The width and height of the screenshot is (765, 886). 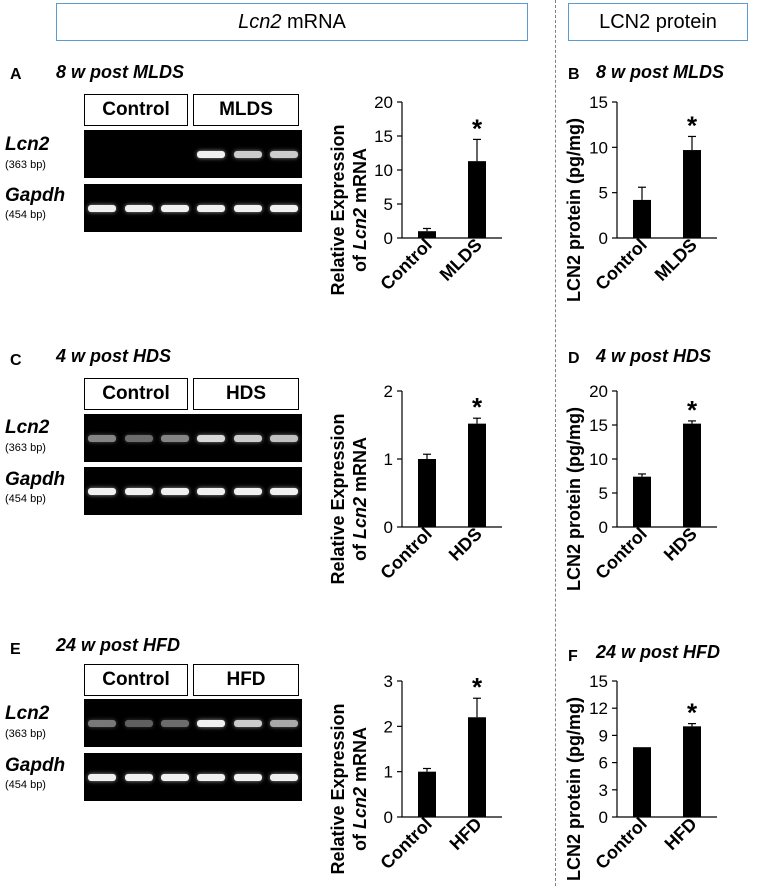 I want to click on y-tick-label: 9, so click(x=603, y=735).